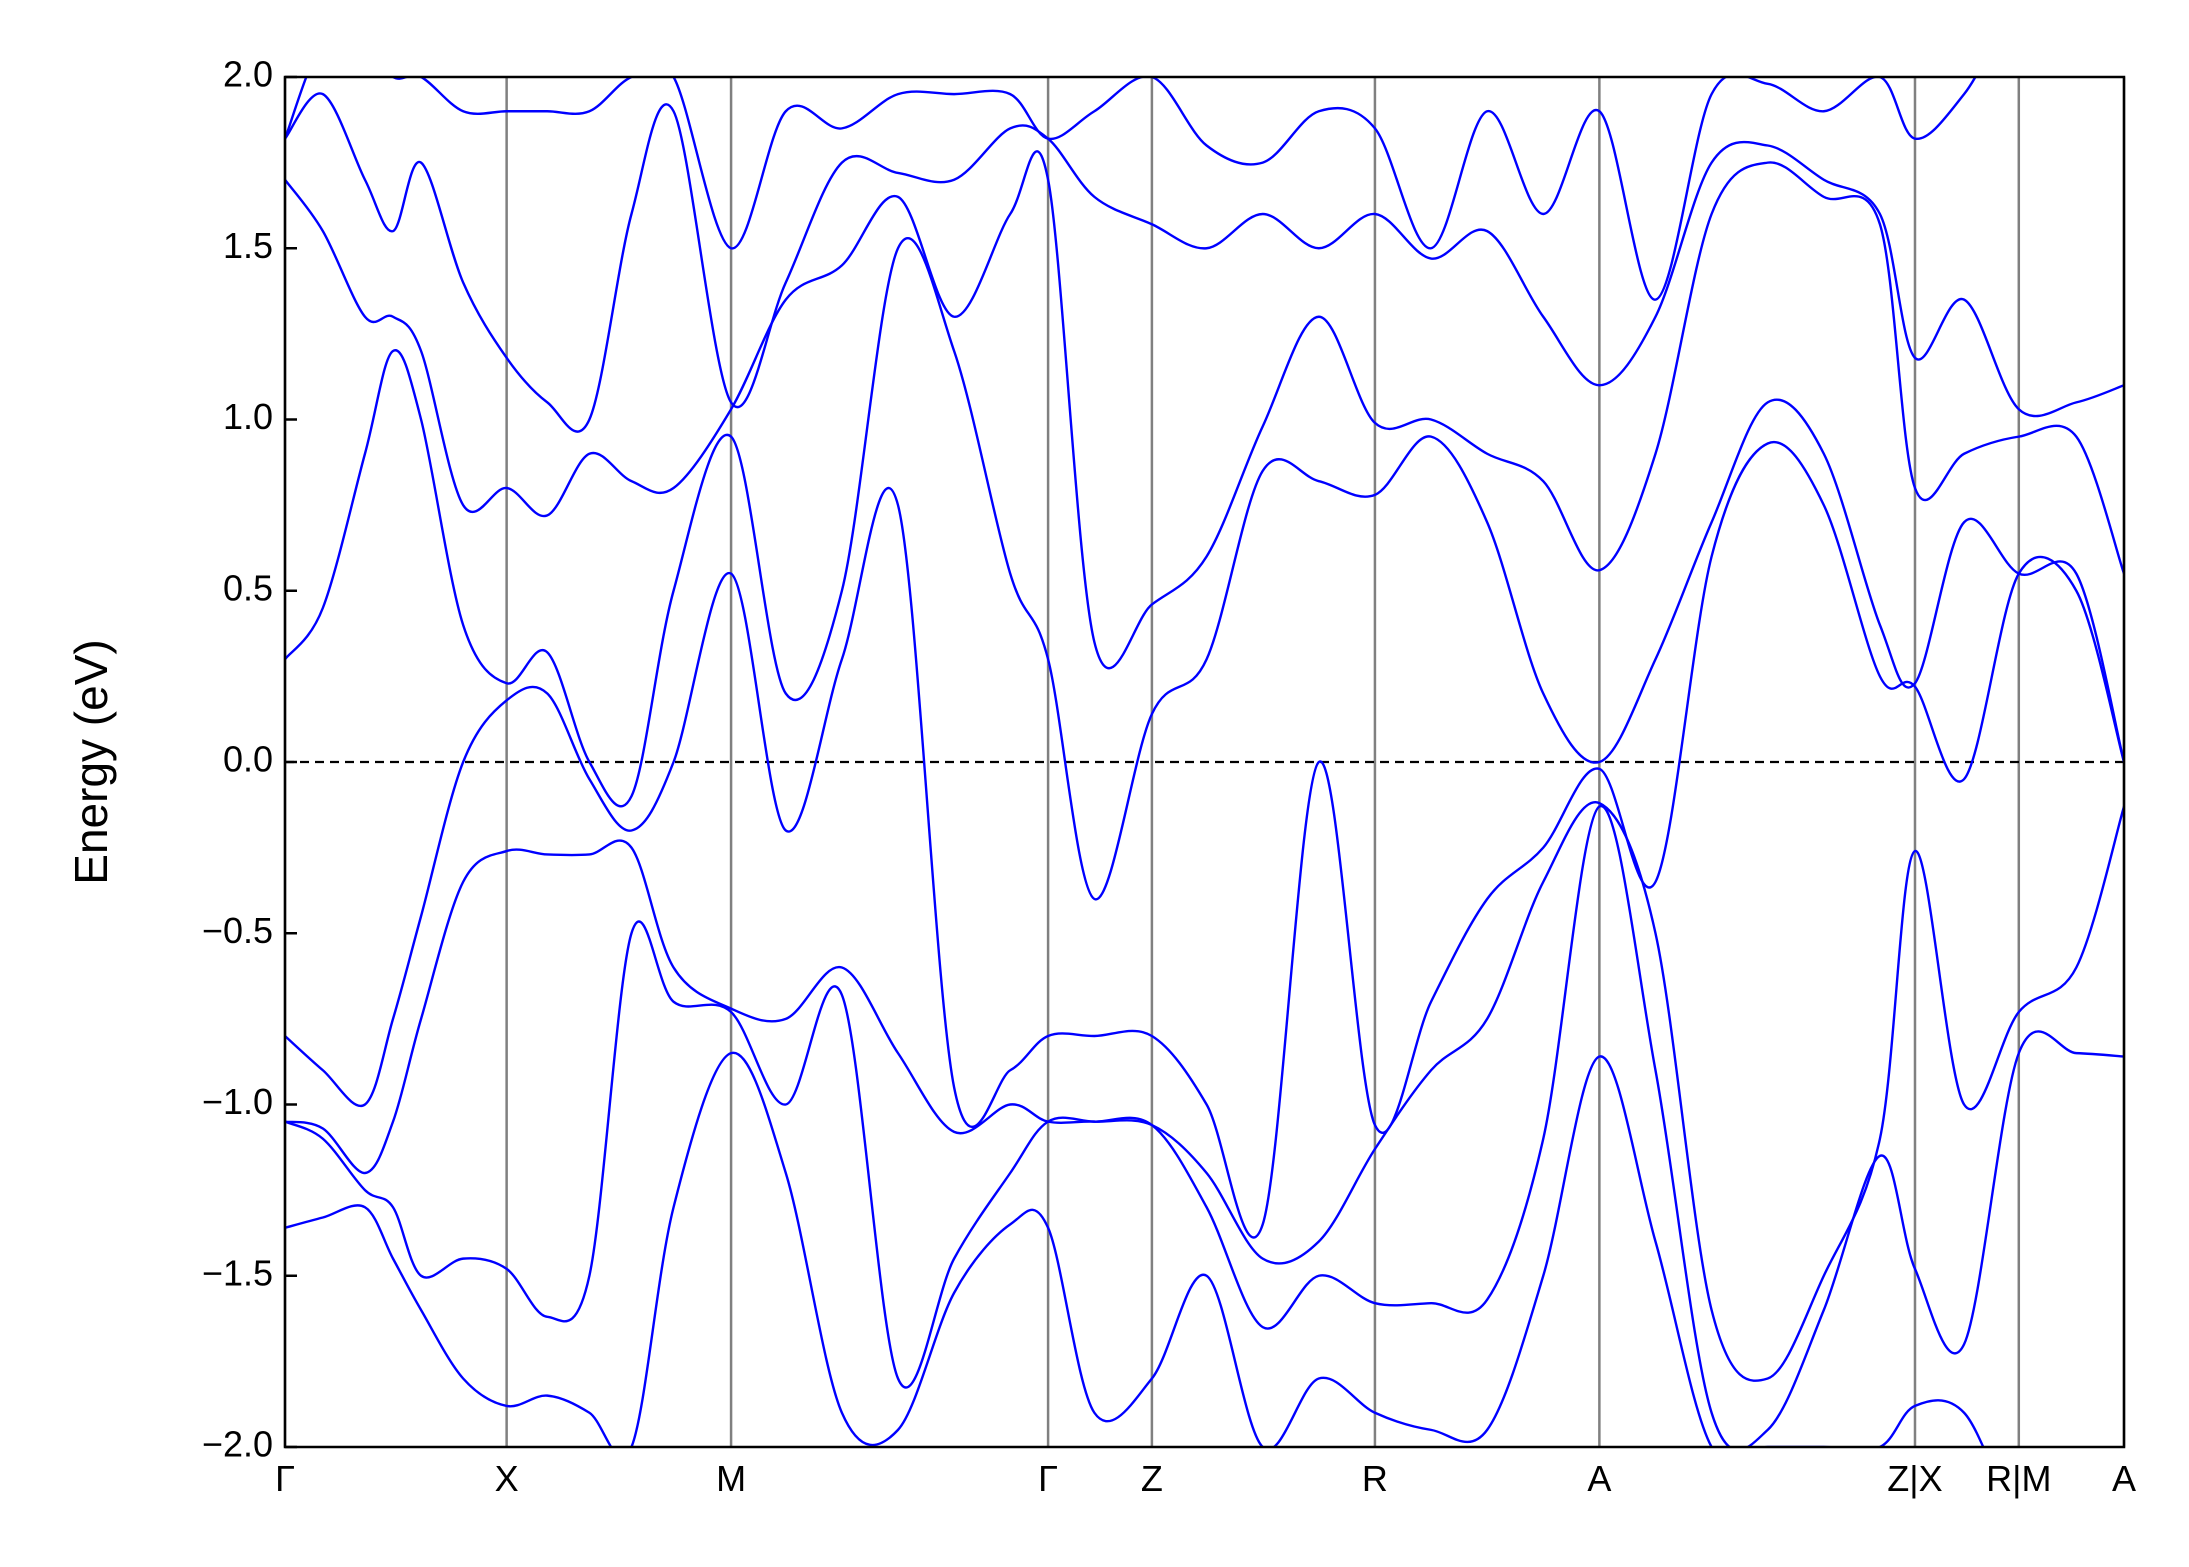  What do you see at coordinates (248, 587) in the screenshot?
I see `y-tick-label: 0.5` at bounding box center [248, 587].